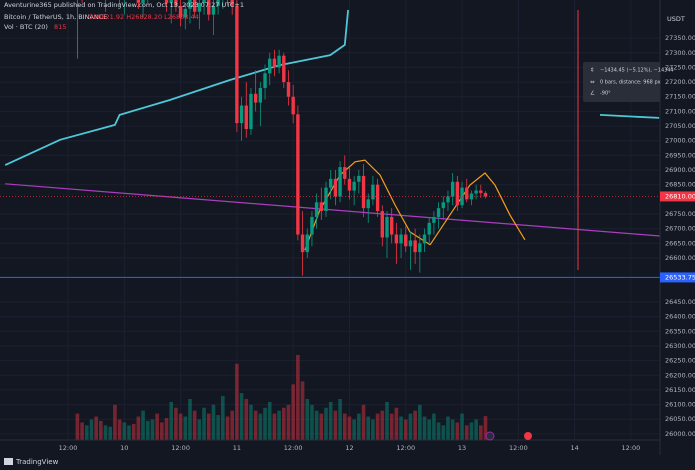 This screenshot has height=470, width=695. What do you see at coordinates (680, 434) in the screenshot?
I see `y-tick-label: 26000.00` at bounding box center [680, 434].